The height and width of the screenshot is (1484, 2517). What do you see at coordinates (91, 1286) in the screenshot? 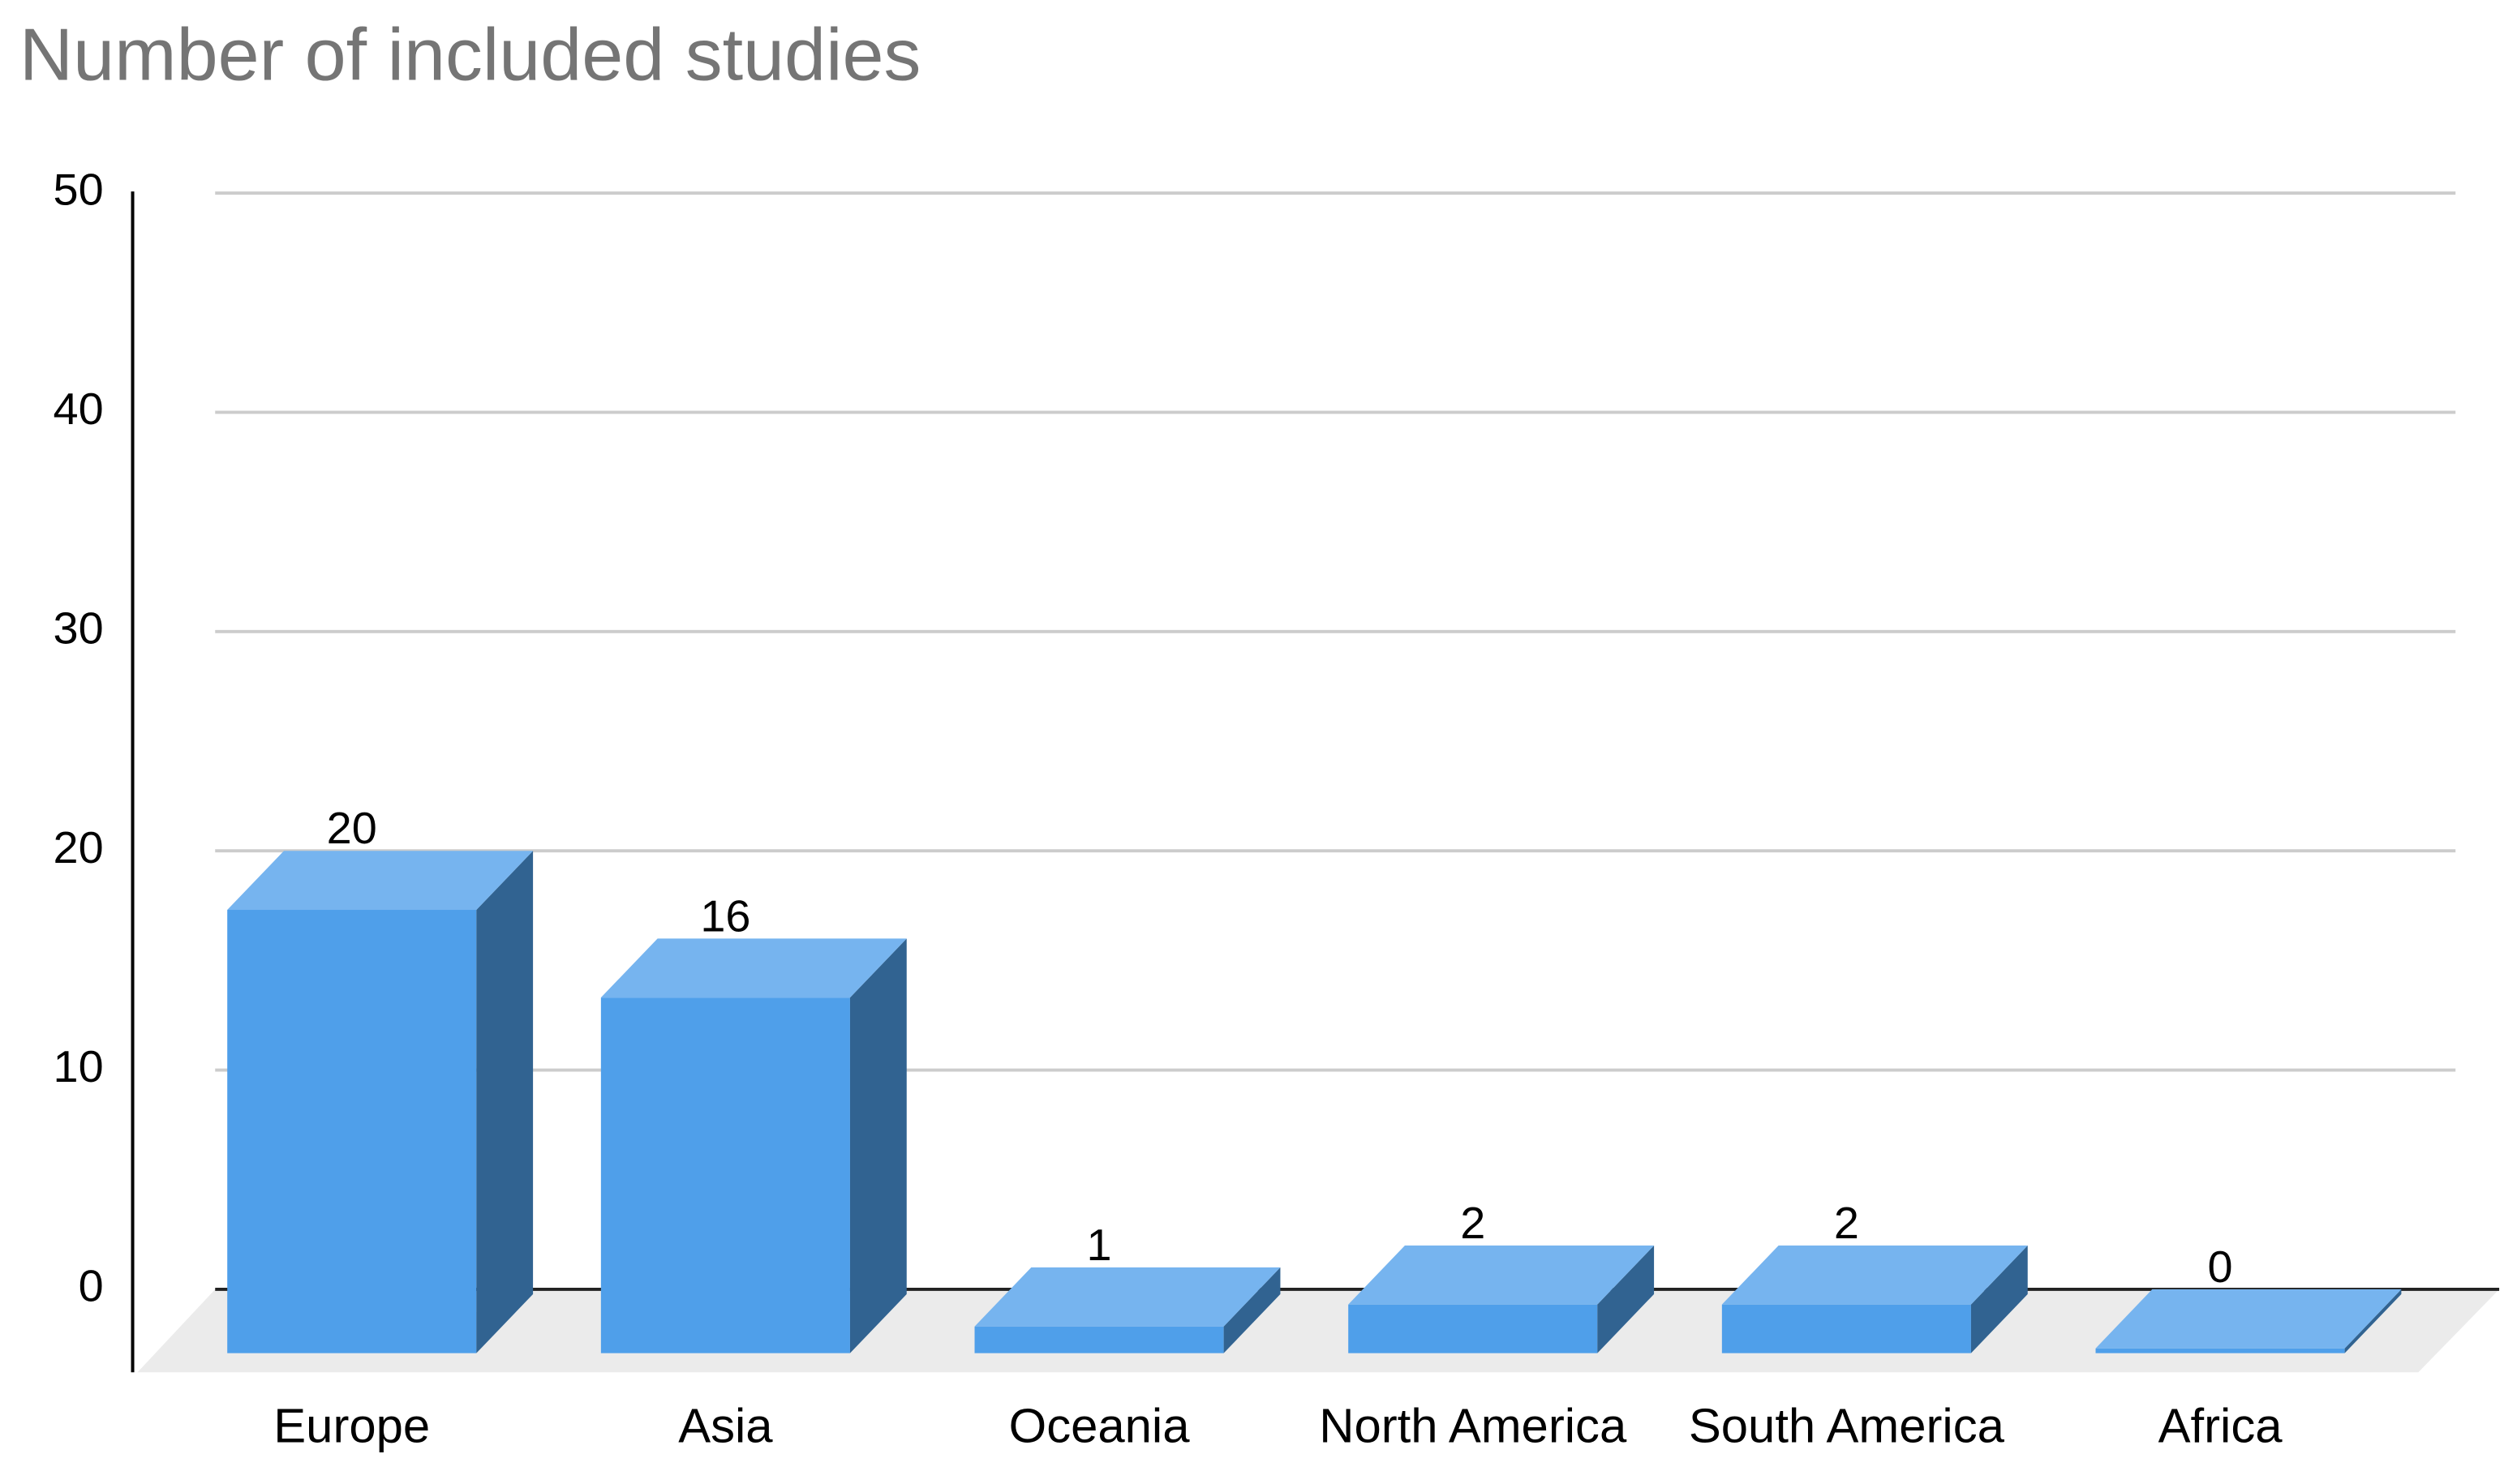
I see `y-tick-label: 0` at bounding box center [91, 1286].